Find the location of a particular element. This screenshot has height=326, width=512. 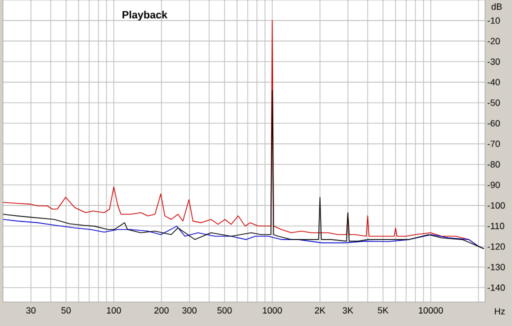

x-tick-label: 50 is located at coordinates (66, 310).